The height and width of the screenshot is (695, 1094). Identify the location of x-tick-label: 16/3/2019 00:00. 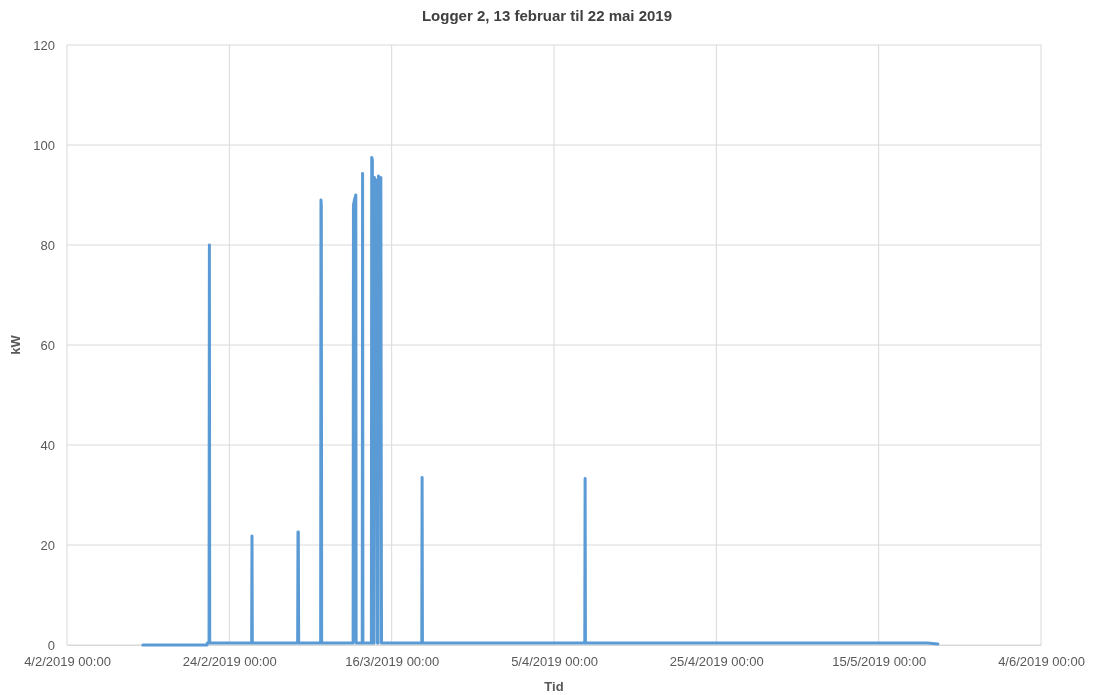
(392, 662).